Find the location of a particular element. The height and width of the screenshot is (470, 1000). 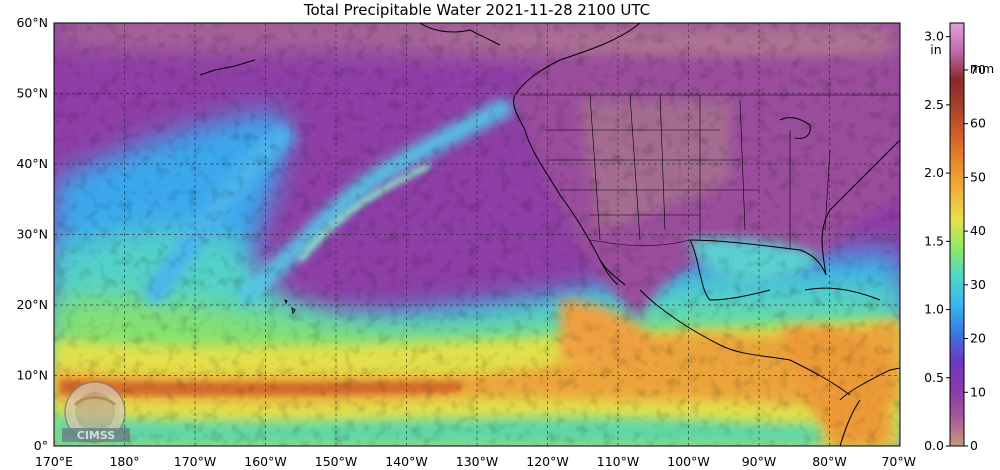

inch-tick-label: 1.0 is located at coordinates (934, 309).